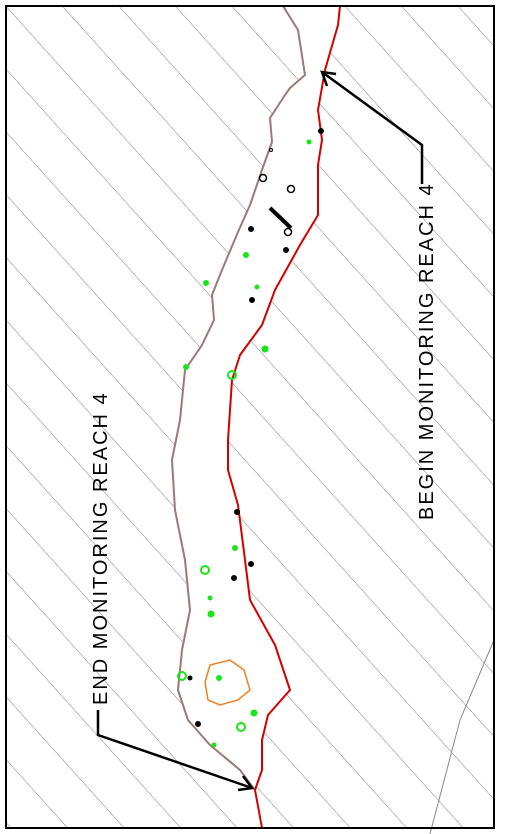 The height and width of the screenshot is (834, 508). Describe the element at coordinates (427, 351) in the screenshot. I see `begin-monitoring-reach-label: BEGIN MONITORING REACH 4` at that location.